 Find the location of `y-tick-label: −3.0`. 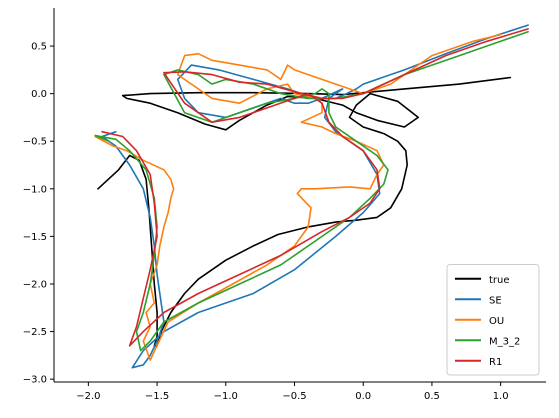

y-tick-label: −3.0 is located at coordinates (35, 380).